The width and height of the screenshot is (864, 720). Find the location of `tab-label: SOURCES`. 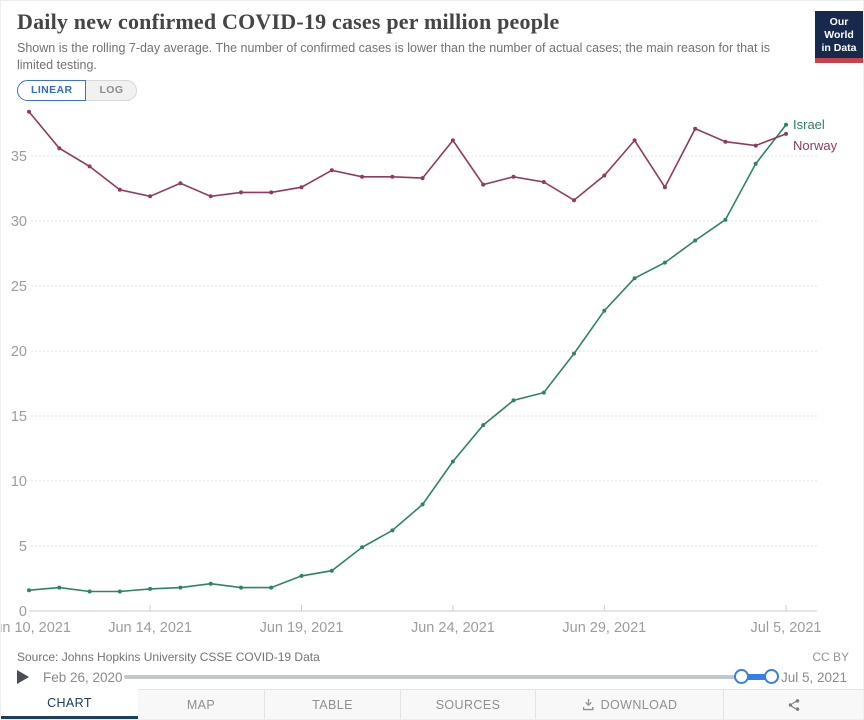

tab-label: SOURCES is located at coordinates (468, 704).